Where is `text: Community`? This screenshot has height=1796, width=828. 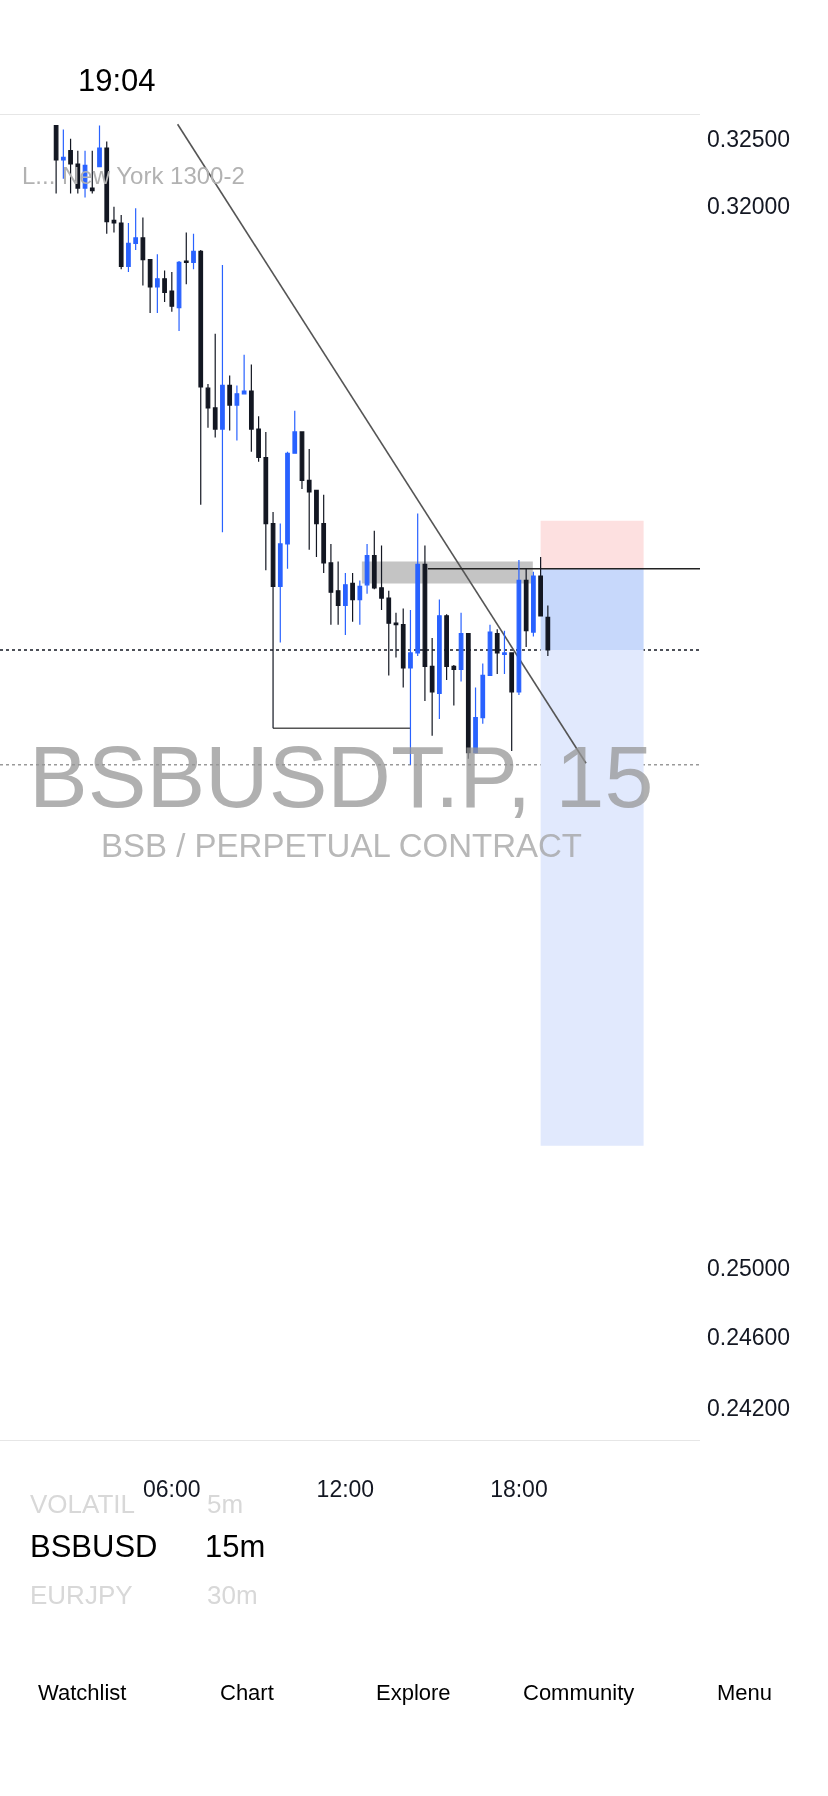 text: Community is located at coordinates (579, 1692).